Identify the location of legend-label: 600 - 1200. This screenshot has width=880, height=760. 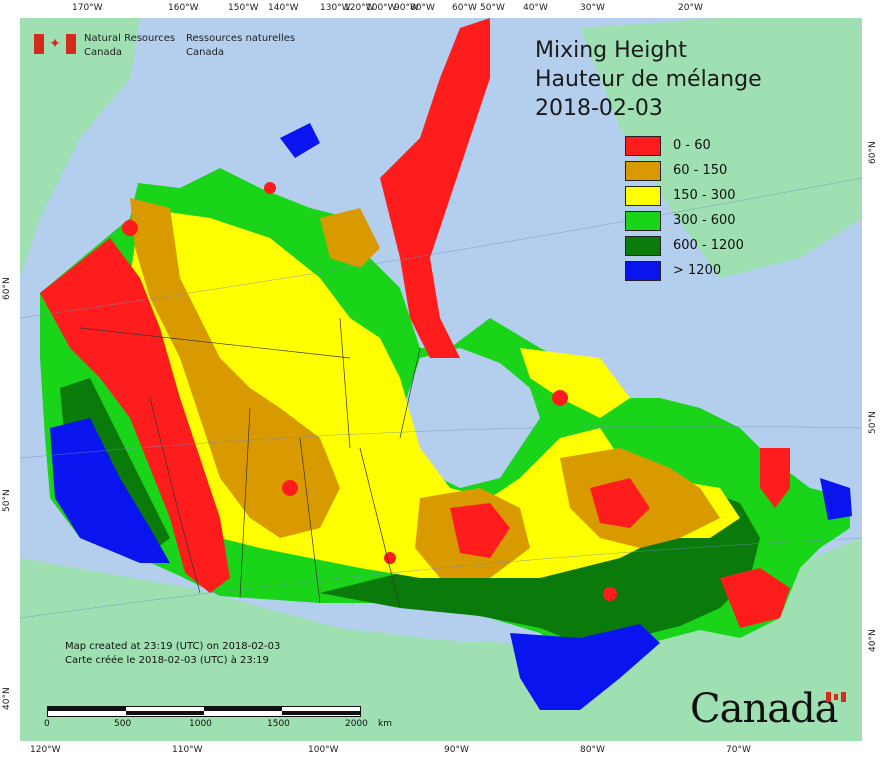
(708, 245).